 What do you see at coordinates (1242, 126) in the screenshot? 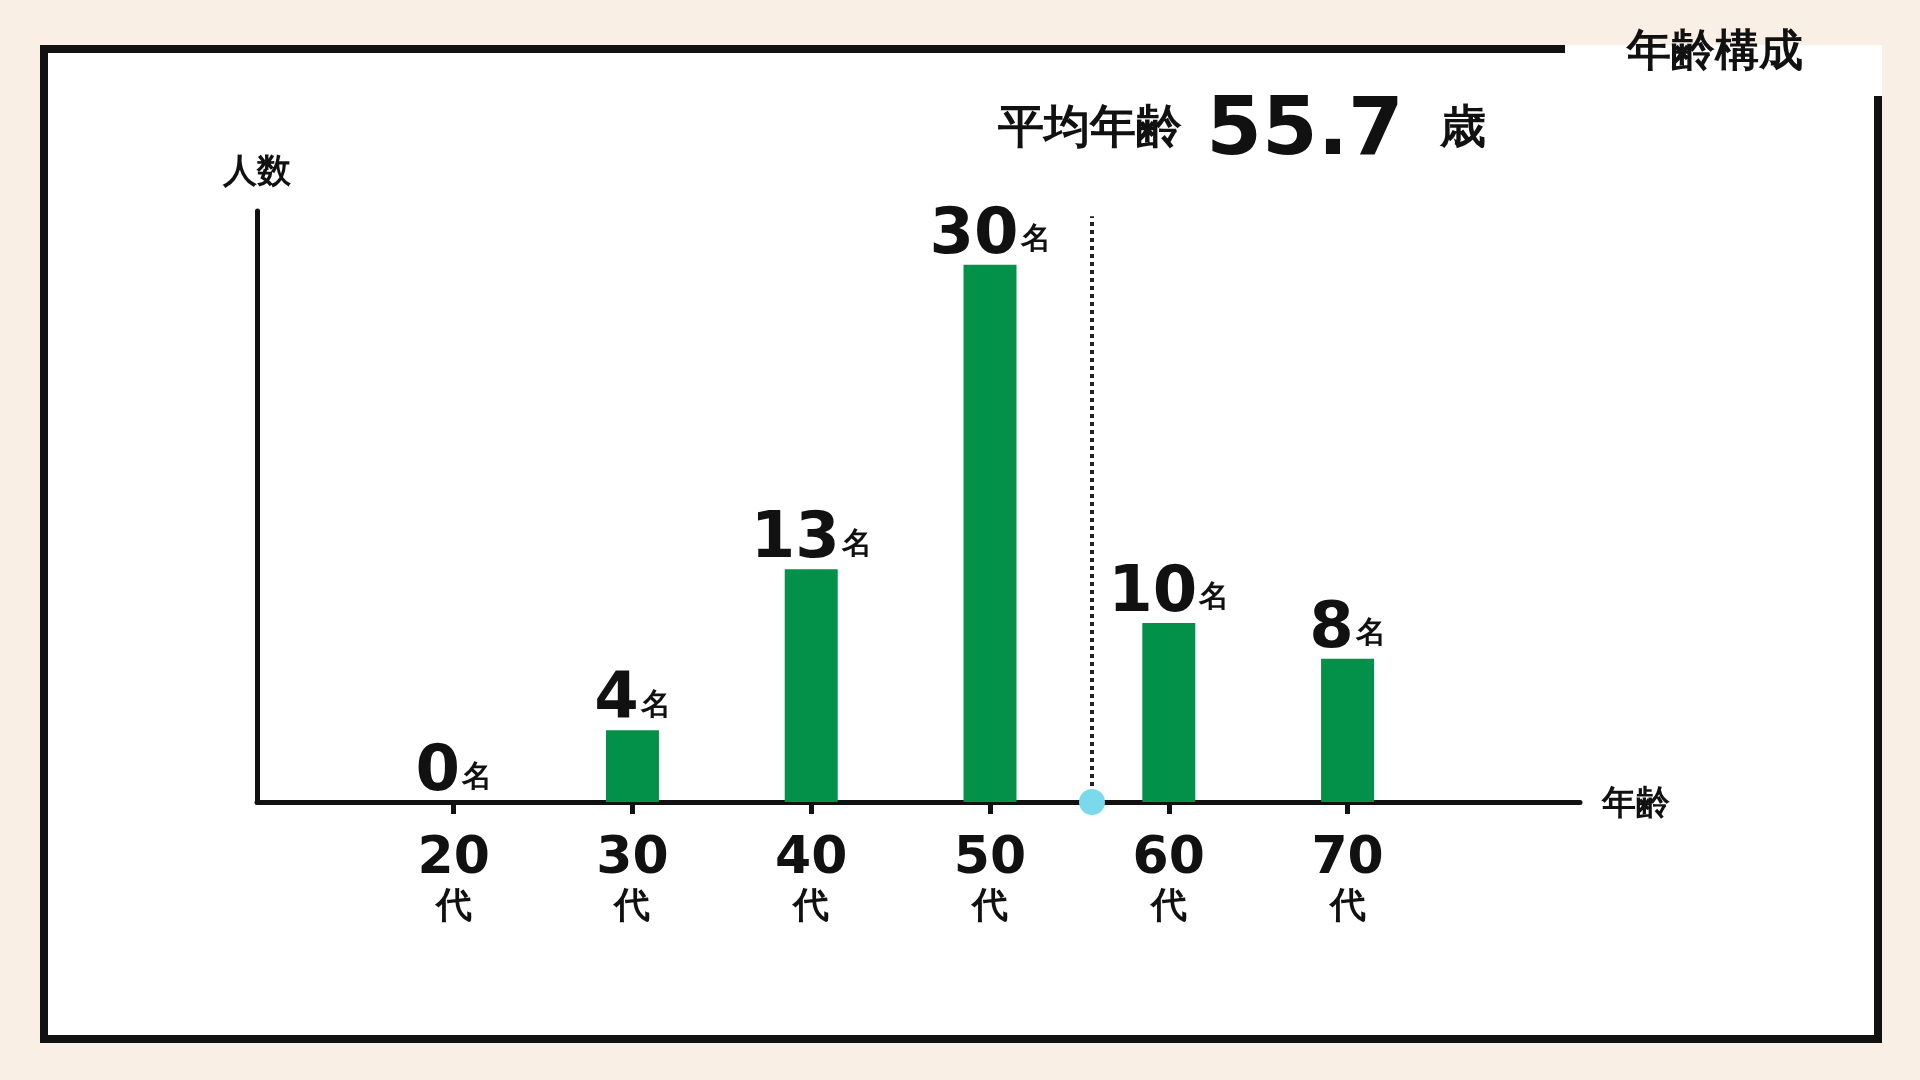
I see `ref-line-label: 平均年齢 55.7 歳` at bounding box center [1242, 126].